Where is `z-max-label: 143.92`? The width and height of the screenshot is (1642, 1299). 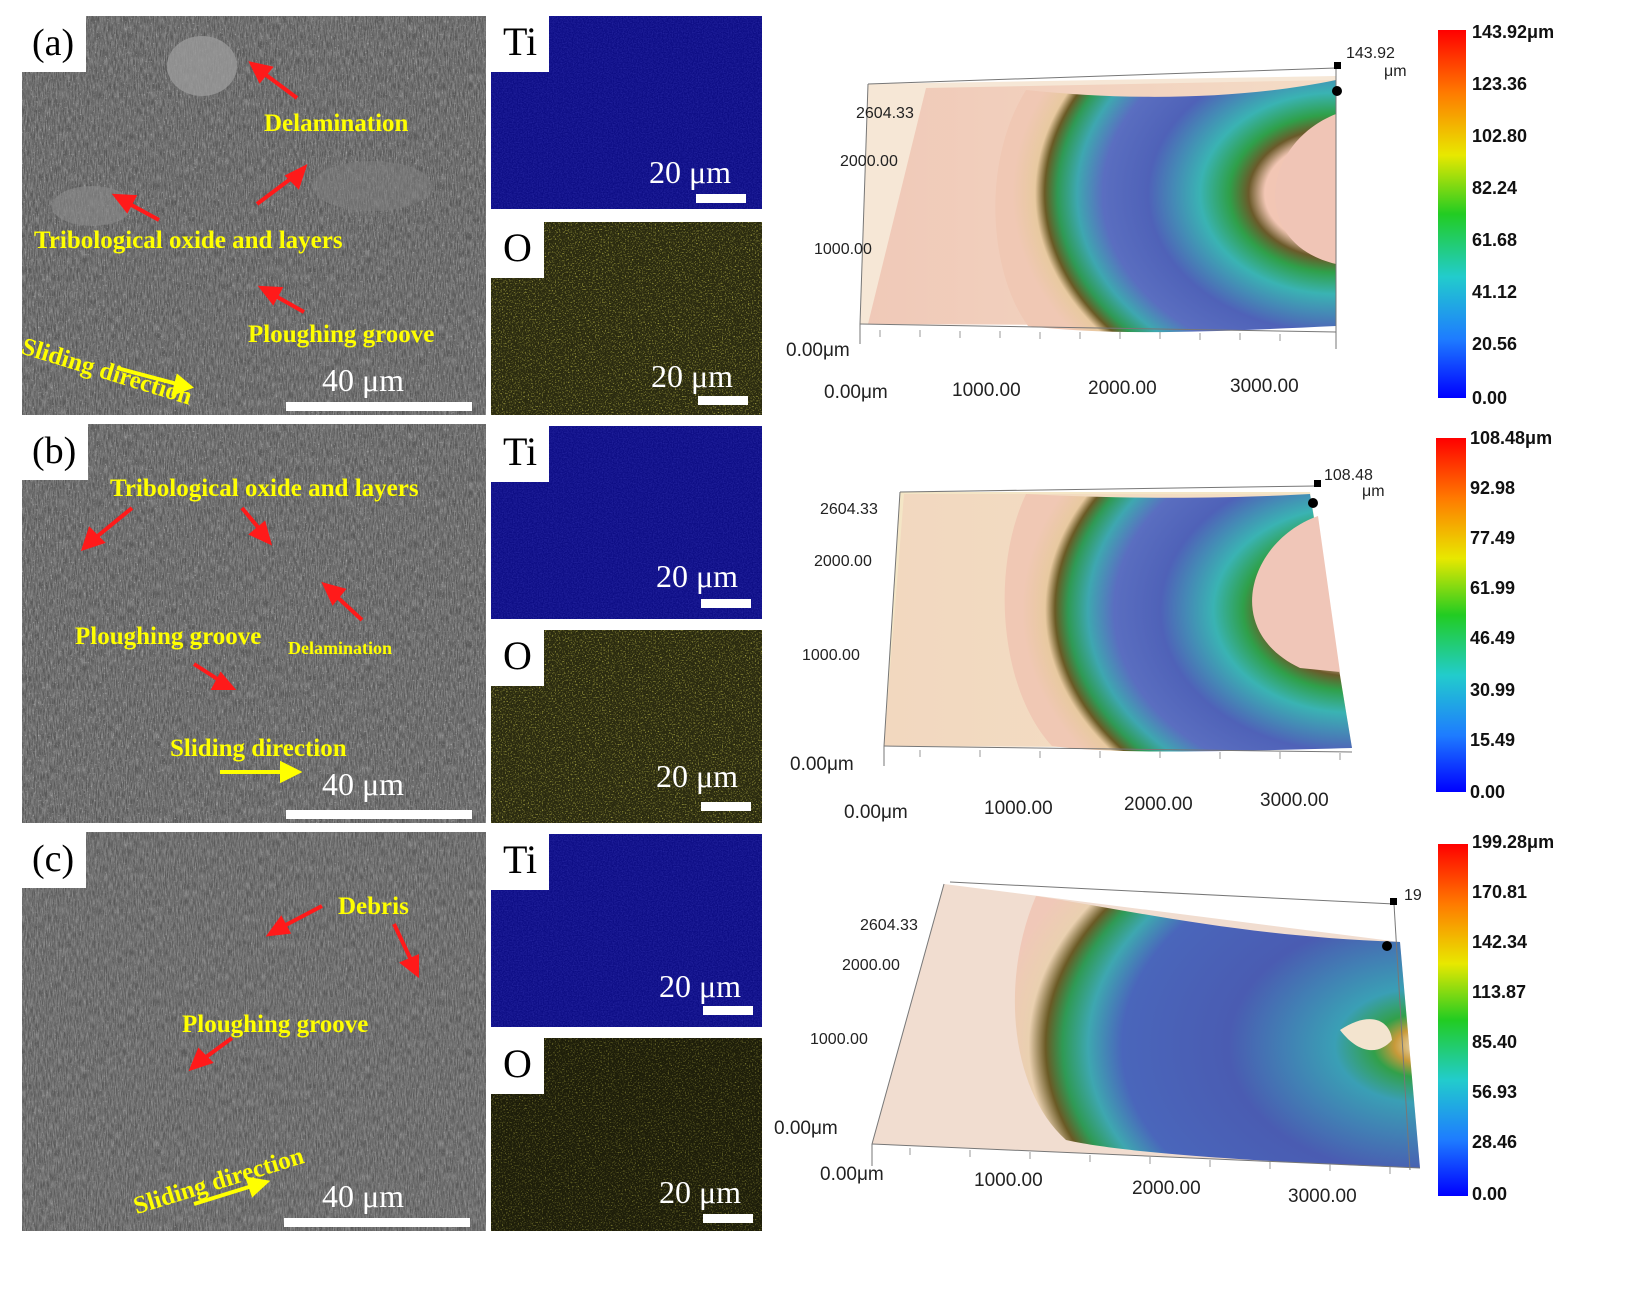 z-max-label: 143.92 is located at coordinates (1370, 53).